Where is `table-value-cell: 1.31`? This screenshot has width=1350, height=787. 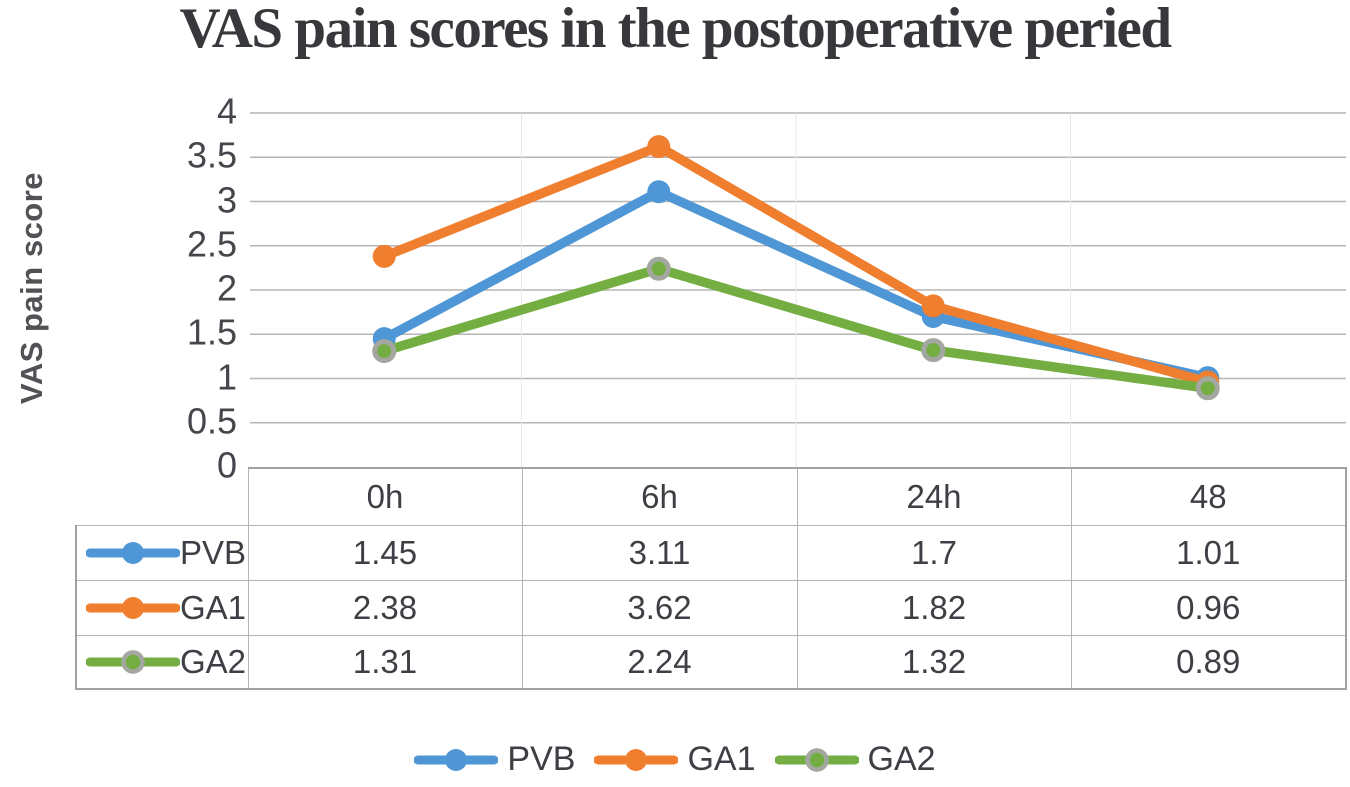 table-value-cell: 1.31 is located at coordinates (385, 662).